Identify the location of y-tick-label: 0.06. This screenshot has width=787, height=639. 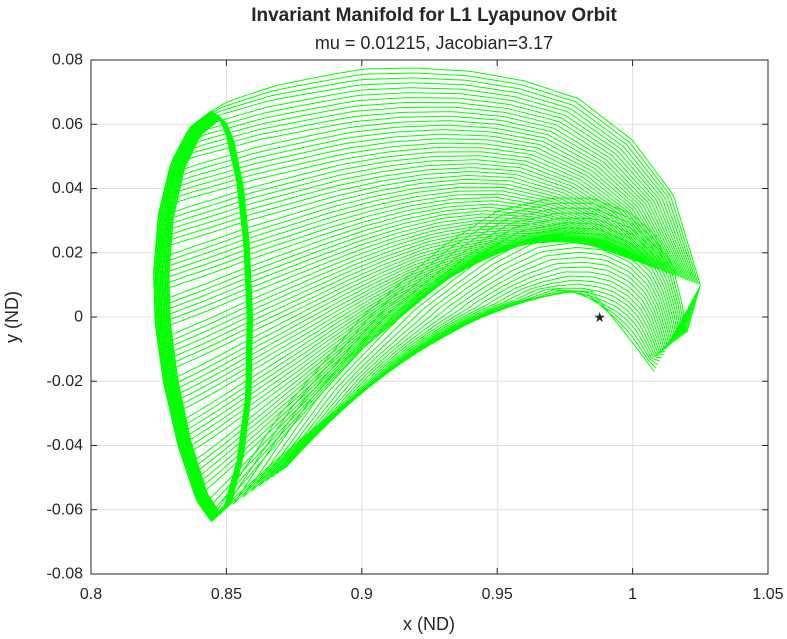
(67, 124).